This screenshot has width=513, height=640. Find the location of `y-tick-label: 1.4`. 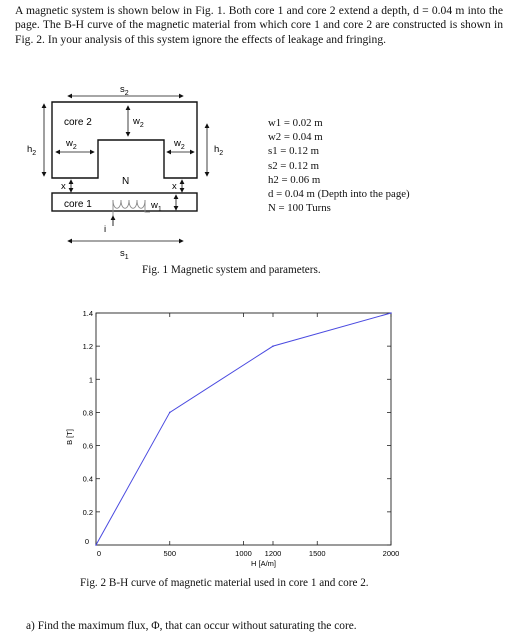

y-tick-label: 1.4 is located at coordinates (88, 313).